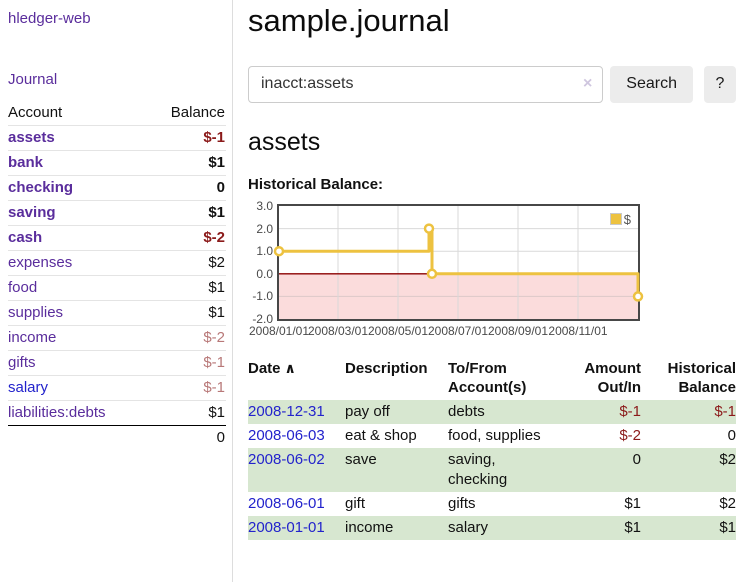  What do you see at coordinates (286, 459) in the screenshot?
I see `transaction-date-link: 2008-06-02` at bounding box center [286, 459].